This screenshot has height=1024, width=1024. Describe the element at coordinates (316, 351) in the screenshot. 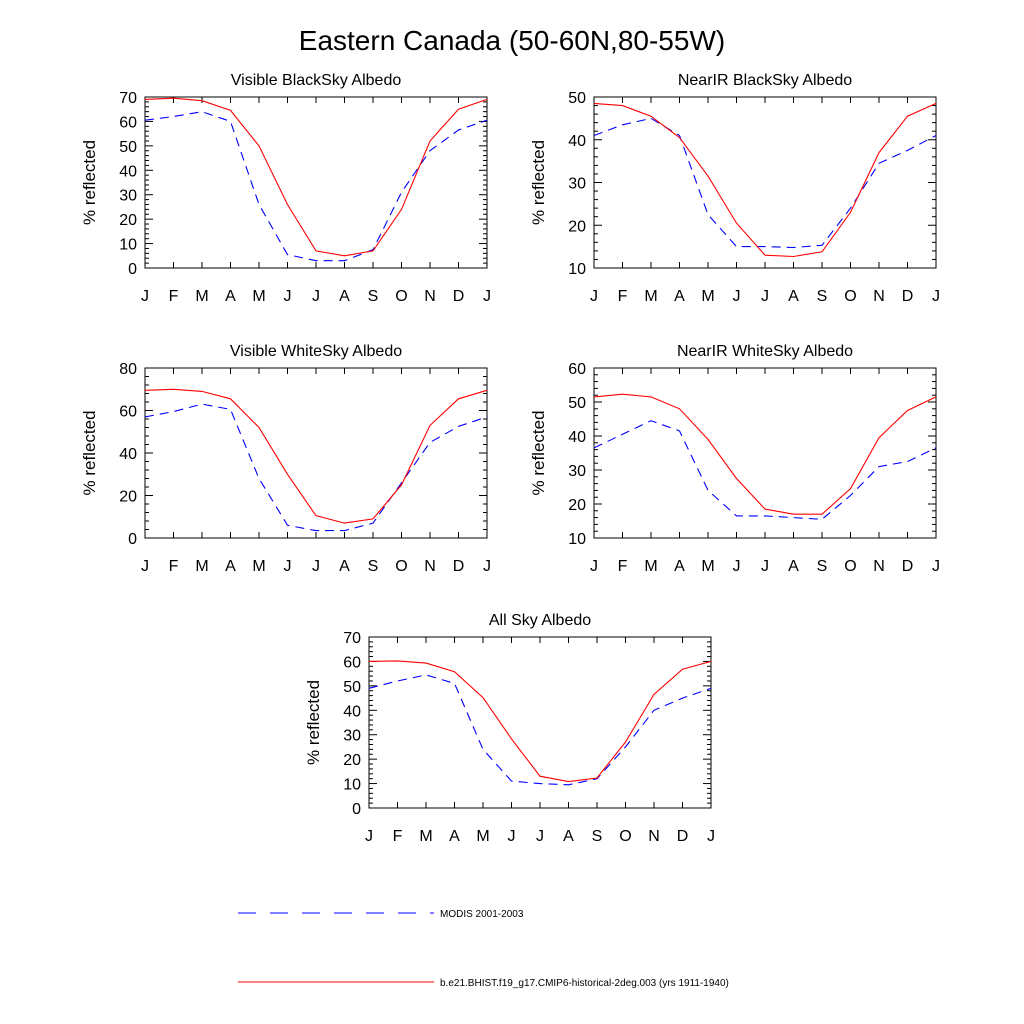

I see `chart-title: Visible WhiteSky Albedo` at that location.